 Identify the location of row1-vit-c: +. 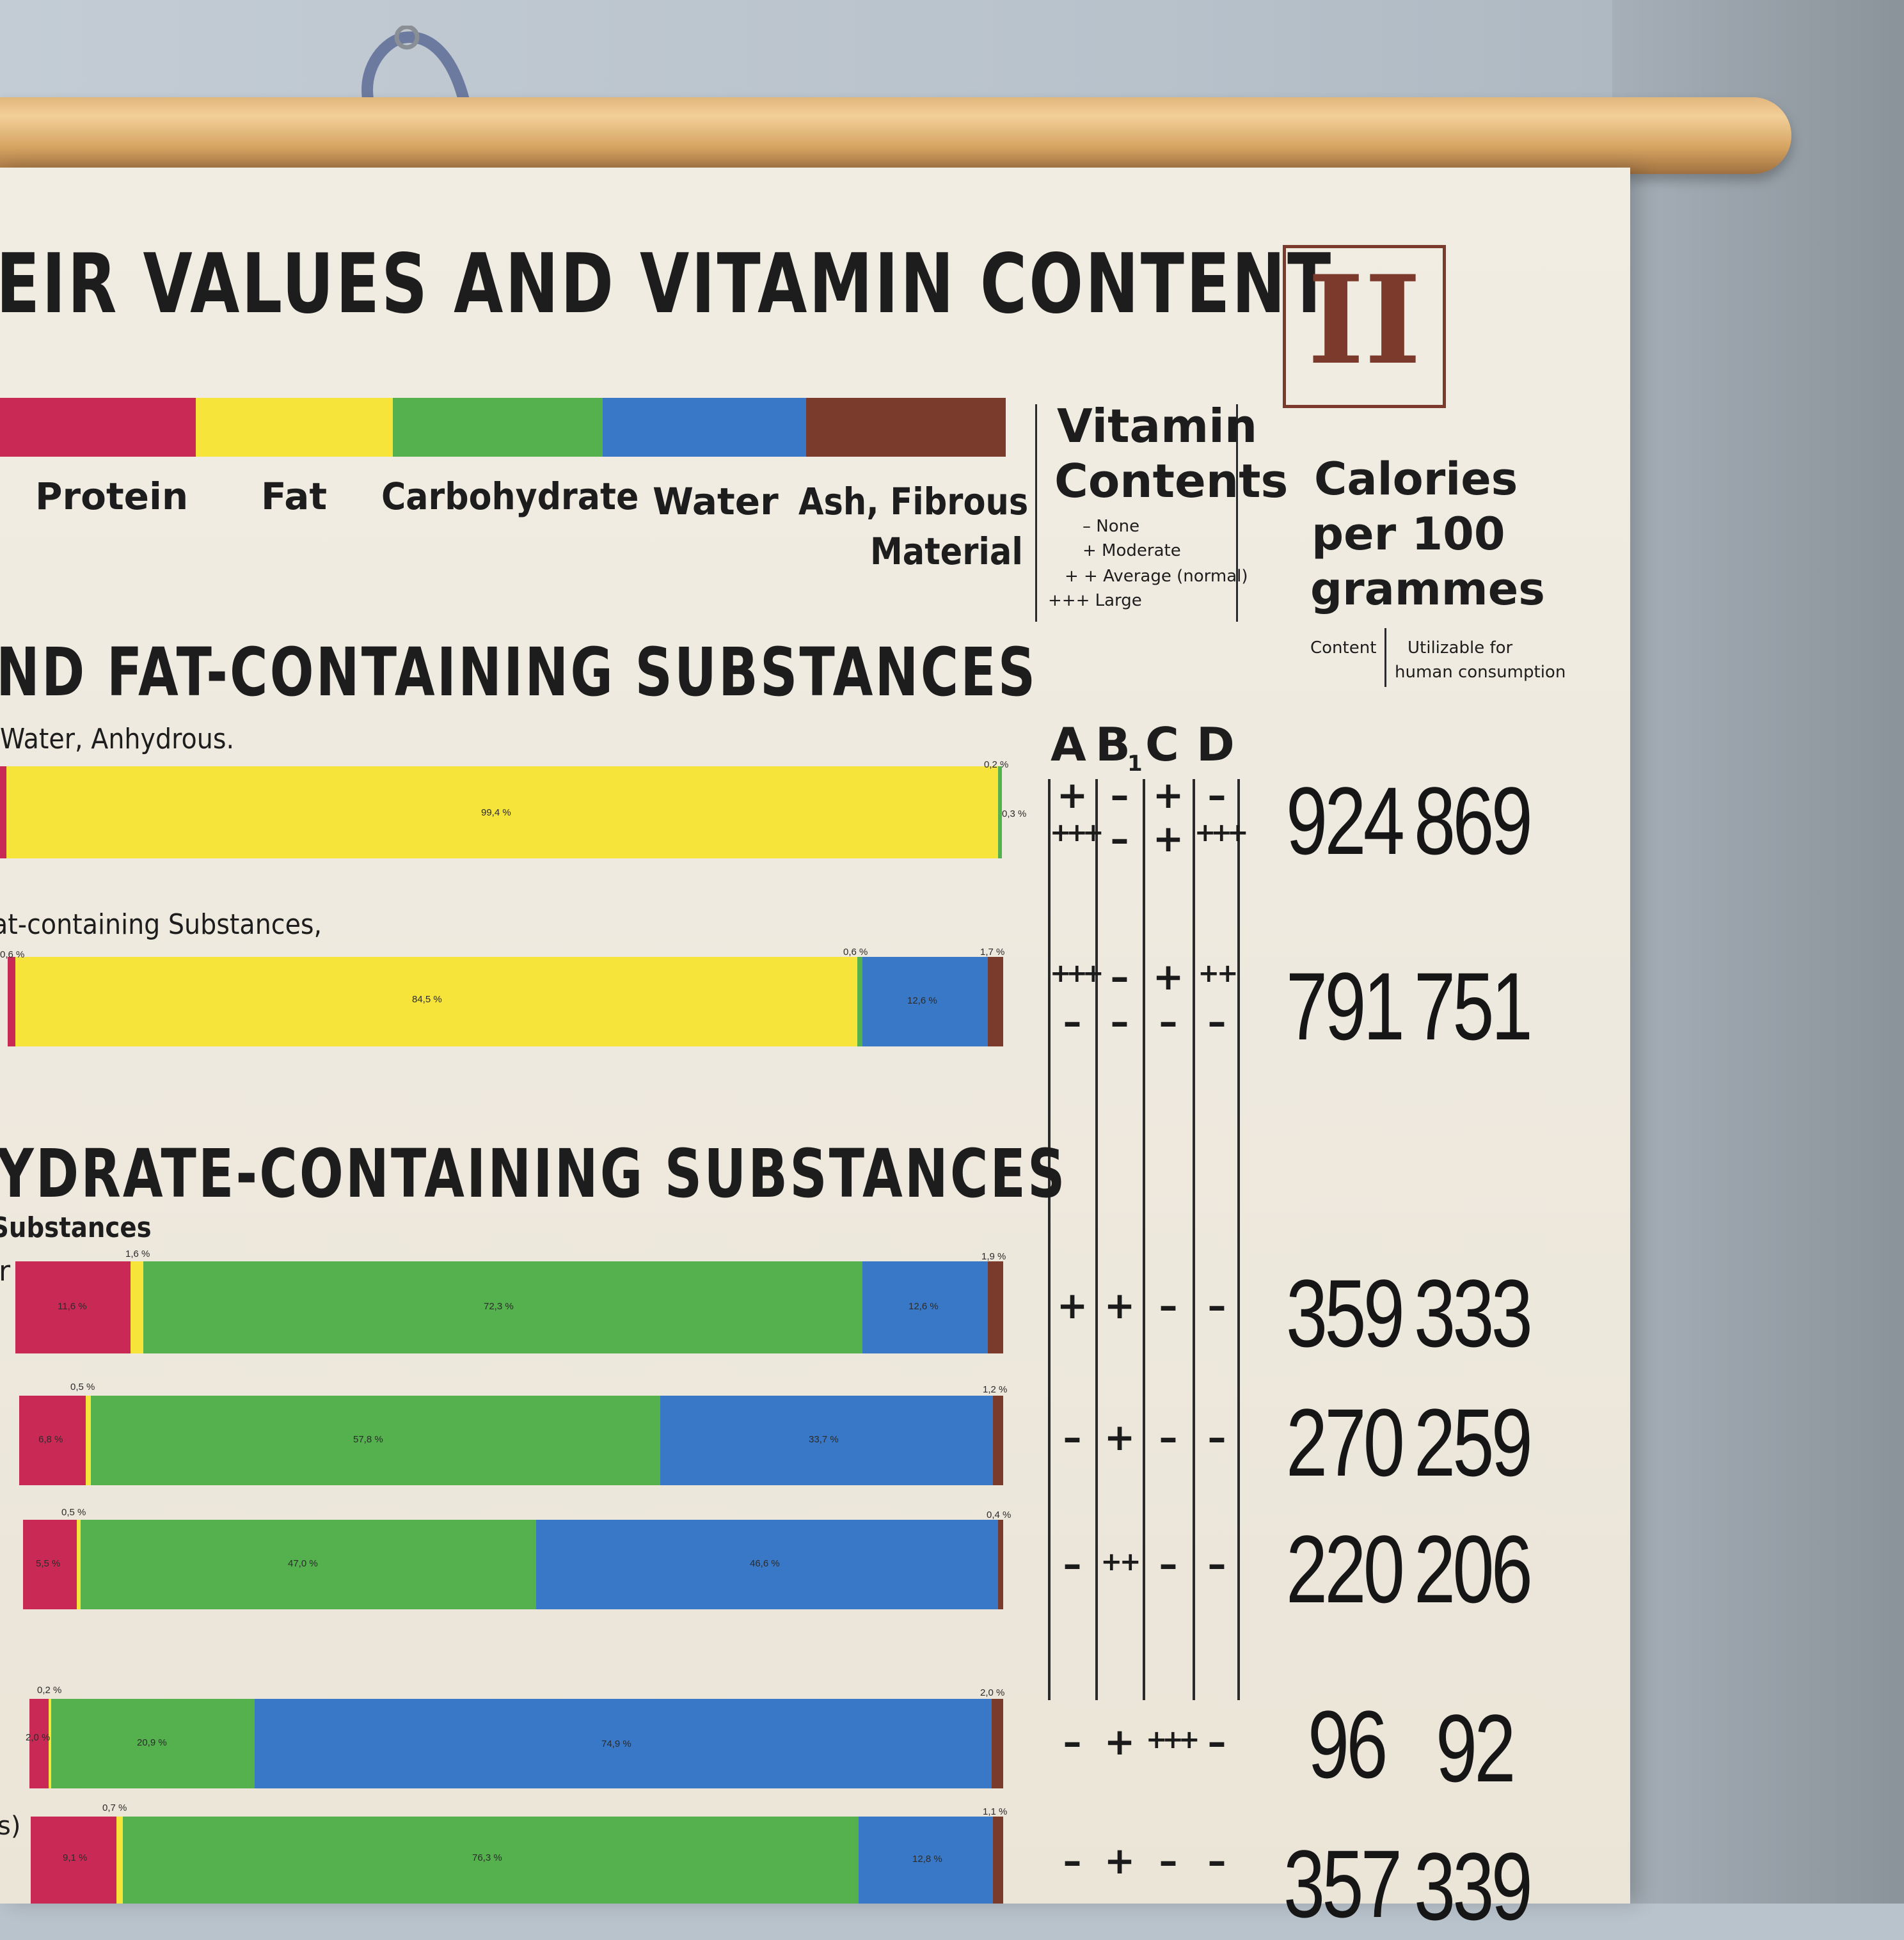
(1168, 795).